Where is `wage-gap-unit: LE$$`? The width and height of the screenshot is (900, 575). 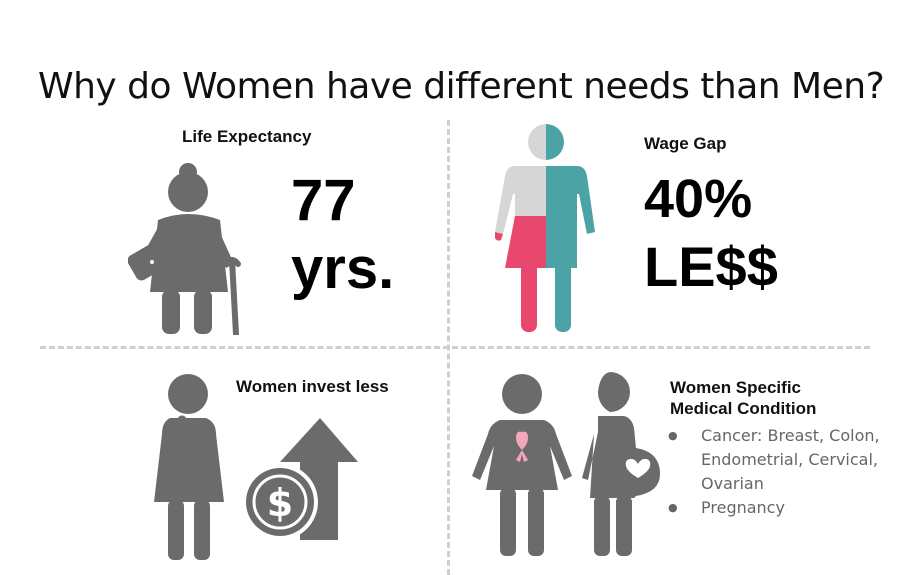 wage-gap-unit: LE$$ is located at coordinates (711, 266).